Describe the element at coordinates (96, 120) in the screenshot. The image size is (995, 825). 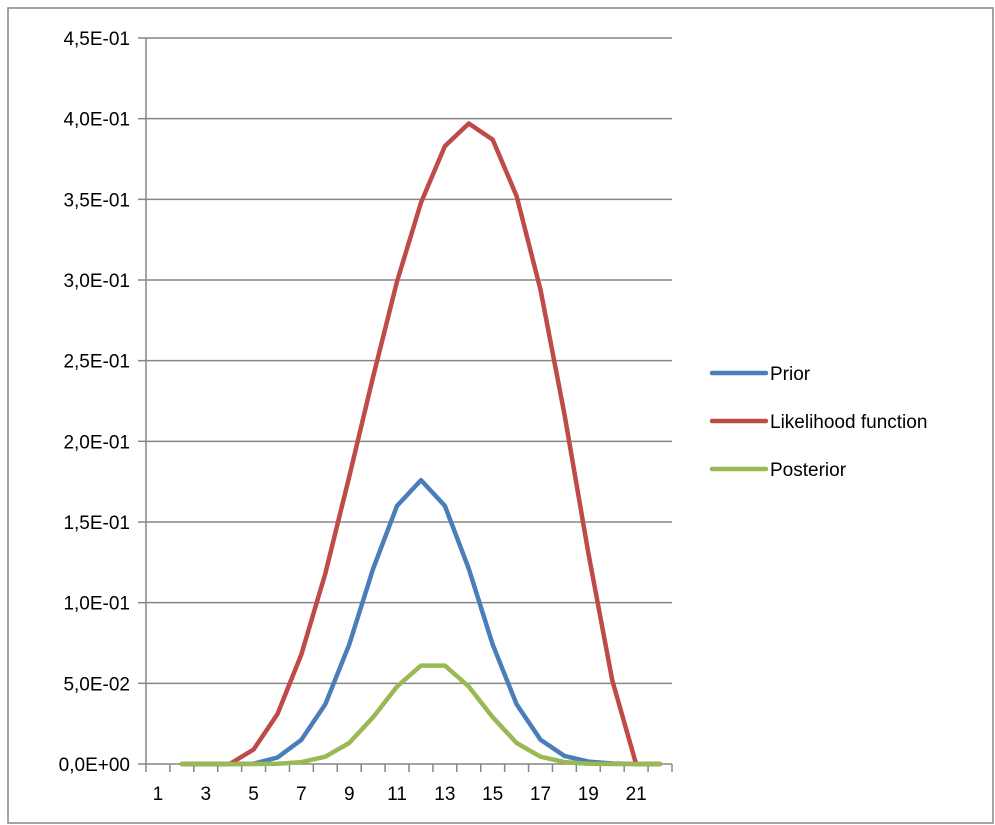
I see `y-tick-label: 4,0E-01` at that location.